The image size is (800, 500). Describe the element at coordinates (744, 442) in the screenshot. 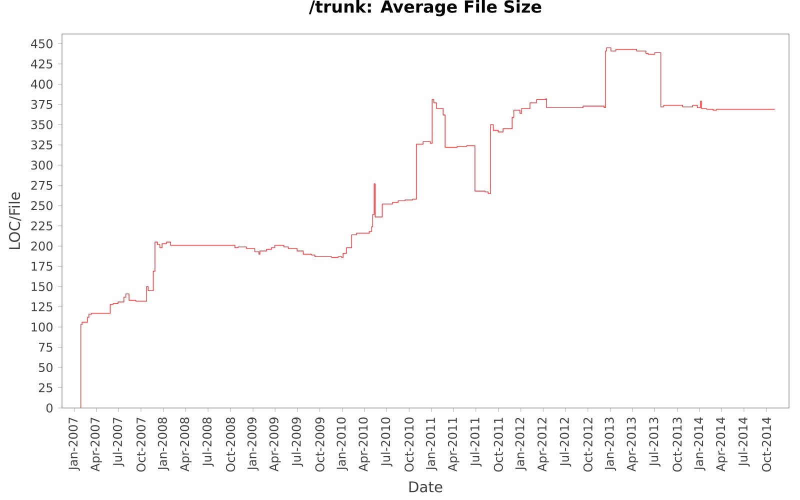

I see `x-tick-label: Jul-2014` at that location.